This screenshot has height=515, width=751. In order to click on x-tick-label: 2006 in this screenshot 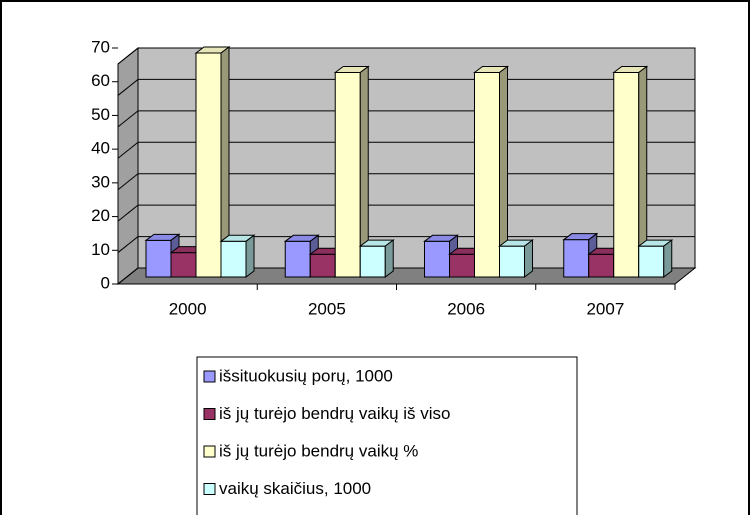, I will do `click(466, 308)`.